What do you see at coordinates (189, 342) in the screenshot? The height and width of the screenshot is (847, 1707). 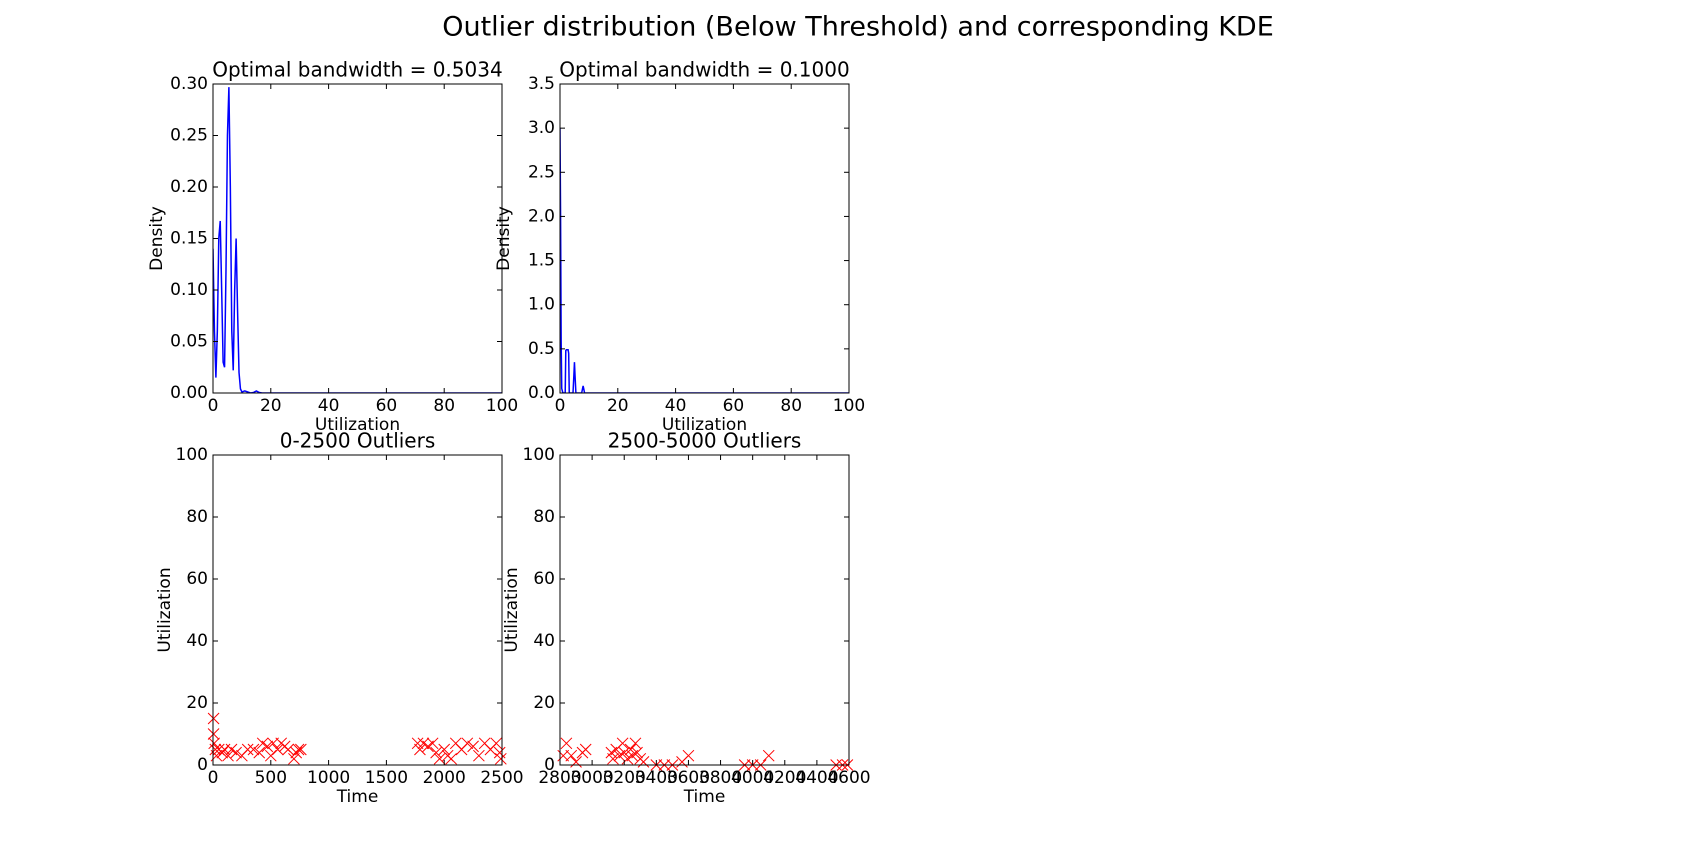 I see `y-tick-label: 0.05` at bounding box center [189, 342].